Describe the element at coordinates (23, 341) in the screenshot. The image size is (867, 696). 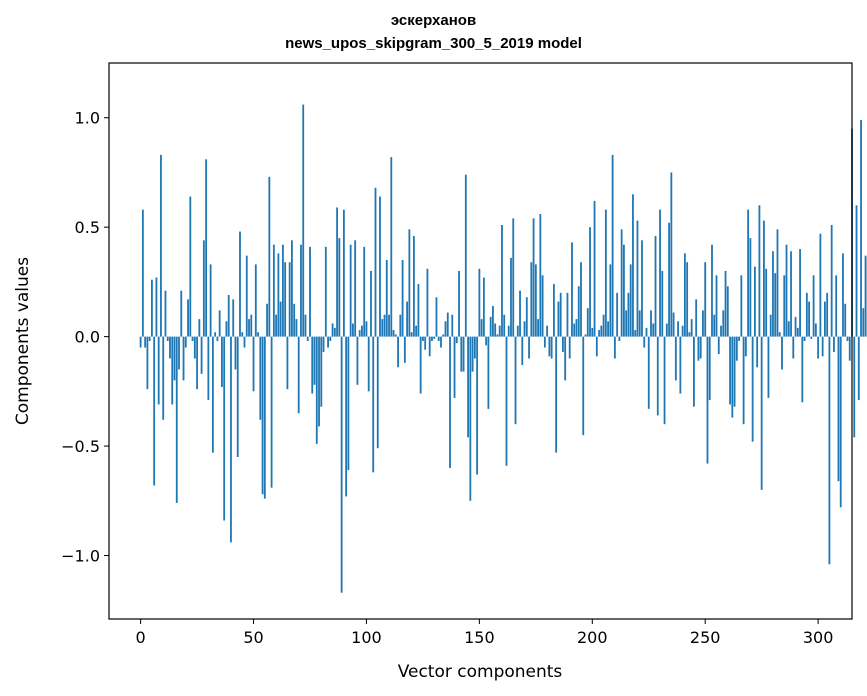
I see `y-axis-label: Components values` at that location.